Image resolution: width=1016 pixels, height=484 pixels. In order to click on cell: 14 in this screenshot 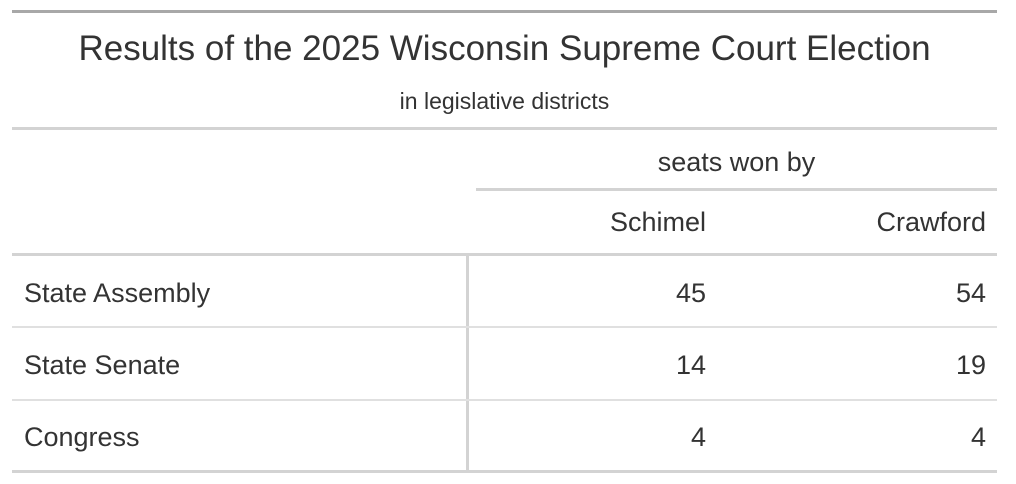, I will do `click(690, 365)`.